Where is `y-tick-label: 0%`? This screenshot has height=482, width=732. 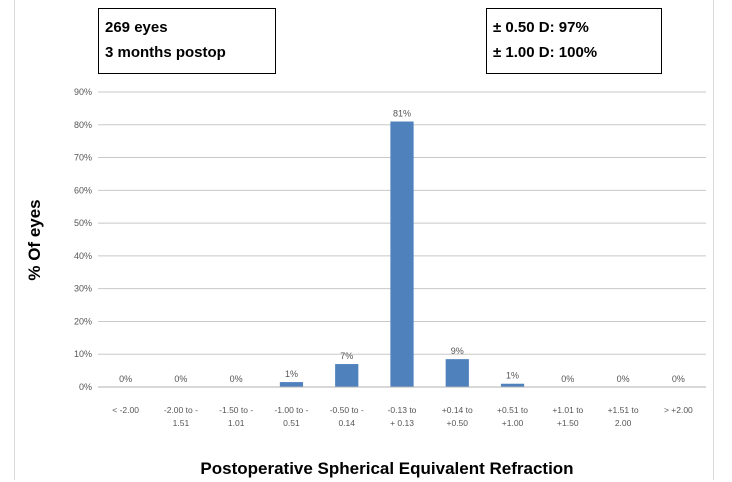
y-tick-label: 0% is located at coordinates (85, 387).